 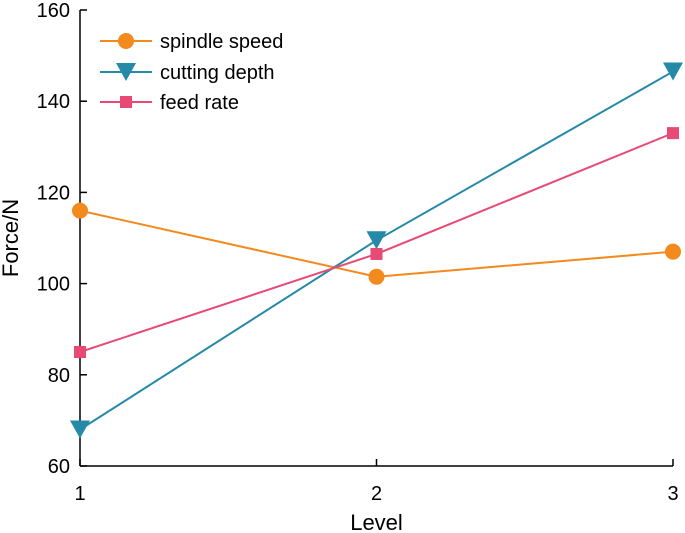 What do you see at coordinates (59, 467) in the screenshot?
I see `y-tick-label-60: 60` at bounding box center [59, 467].